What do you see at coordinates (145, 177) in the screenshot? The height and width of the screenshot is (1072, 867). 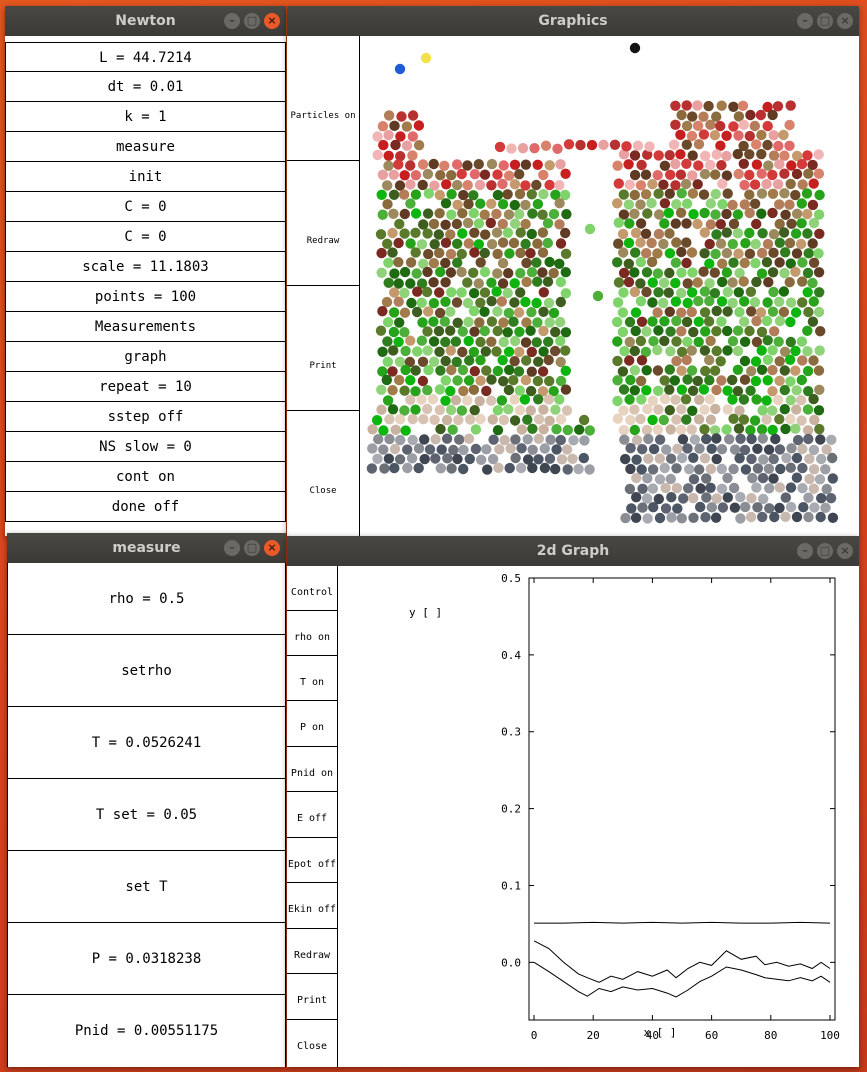 I see `newton-button: init` at bounding box center [145, 177].